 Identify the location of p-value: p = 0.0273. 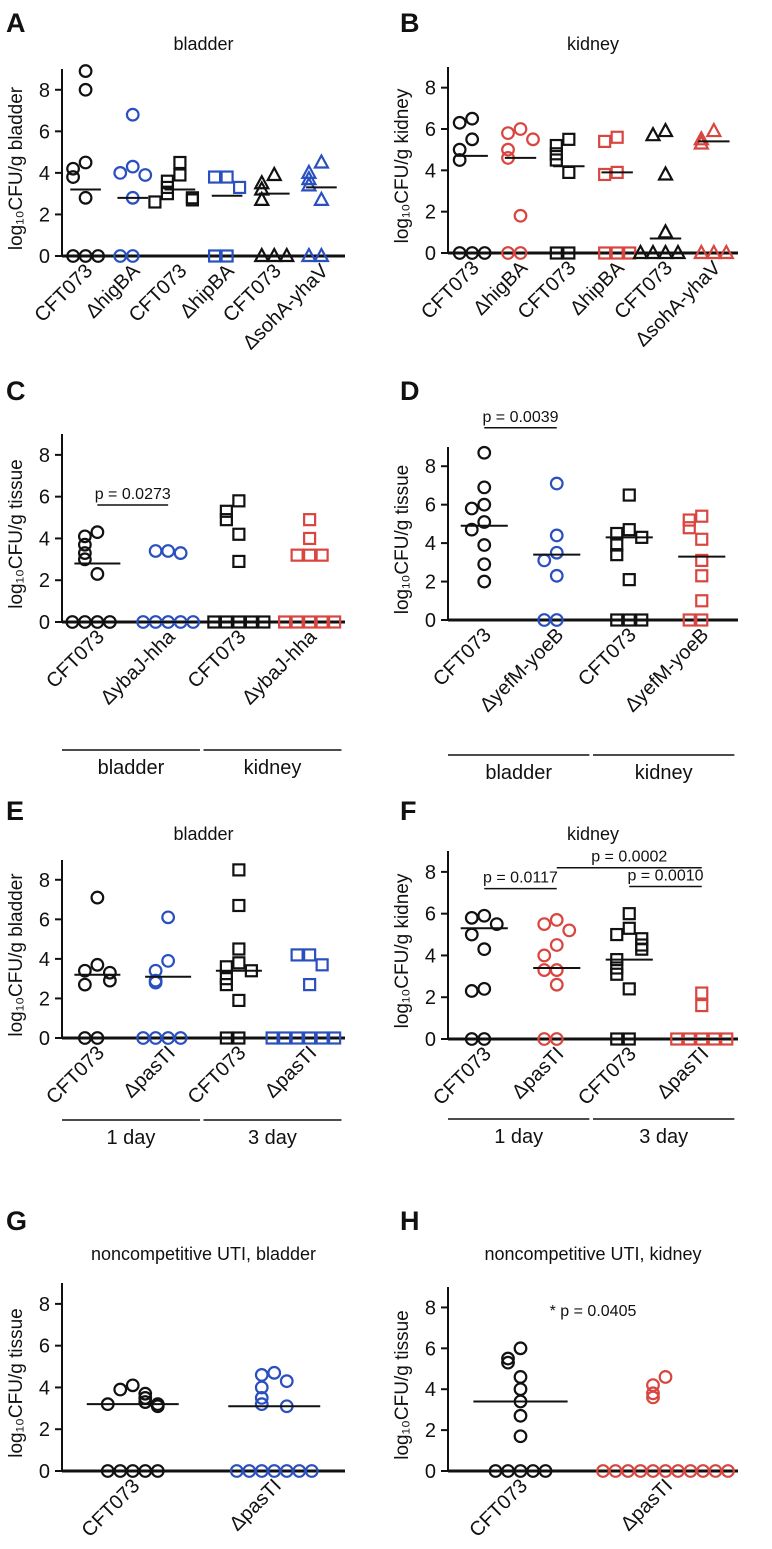
(133, 494).